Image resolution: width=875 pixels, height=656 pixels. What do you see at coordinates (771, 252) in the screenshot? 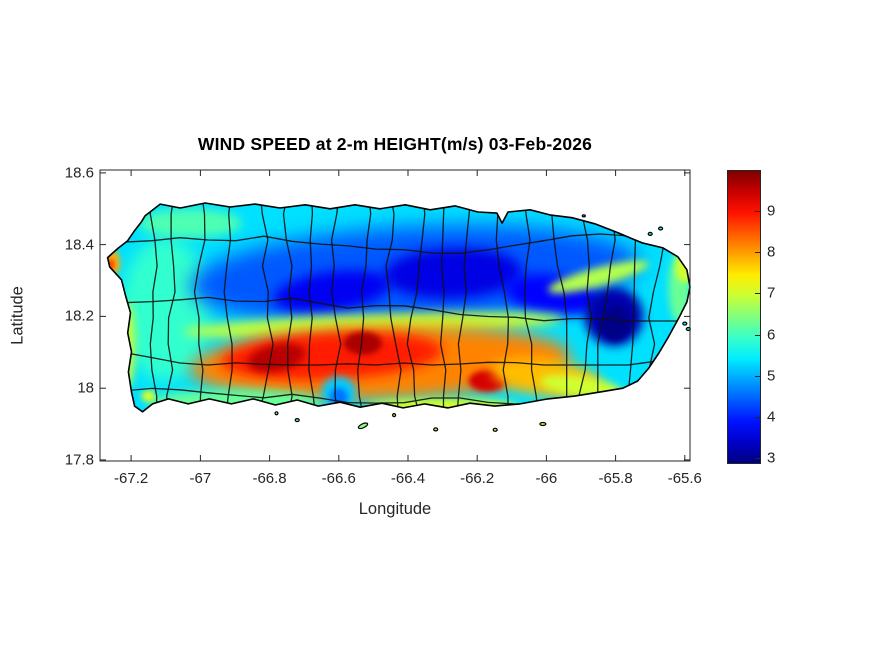
I see `colorbar-tick-label: 8` at bounding box center [771, 252].